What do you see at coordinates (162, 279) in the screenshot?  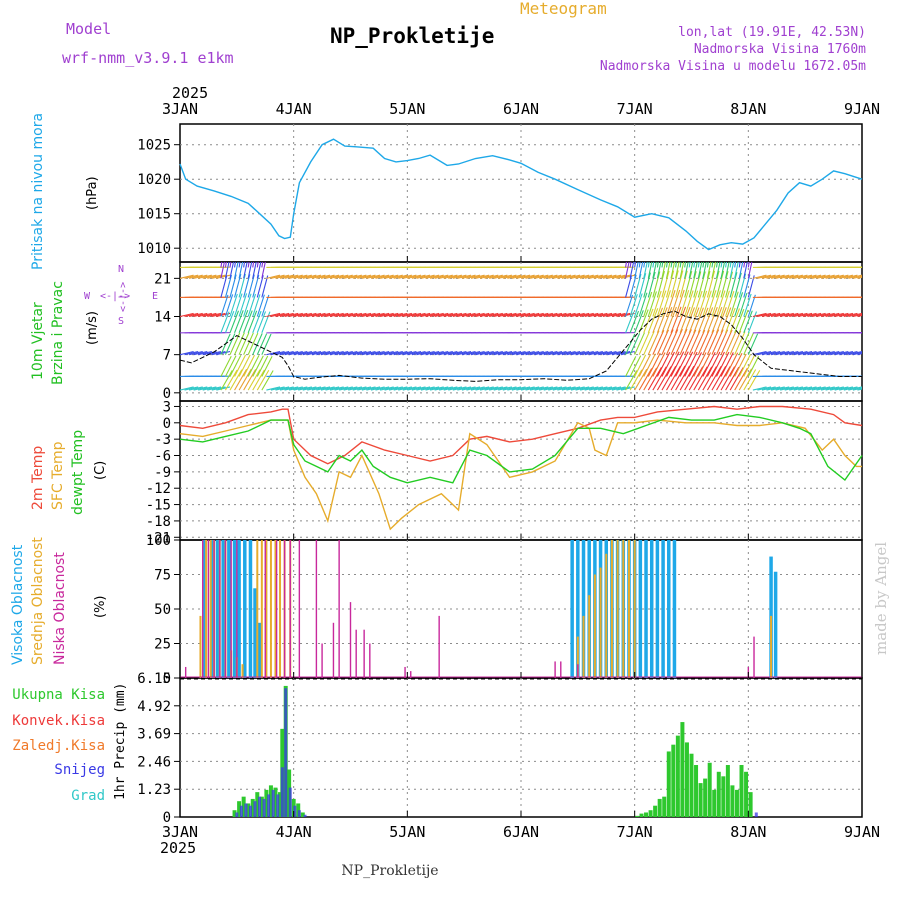 I see `y-tick-label: 21` at bounding box center [162, 279].